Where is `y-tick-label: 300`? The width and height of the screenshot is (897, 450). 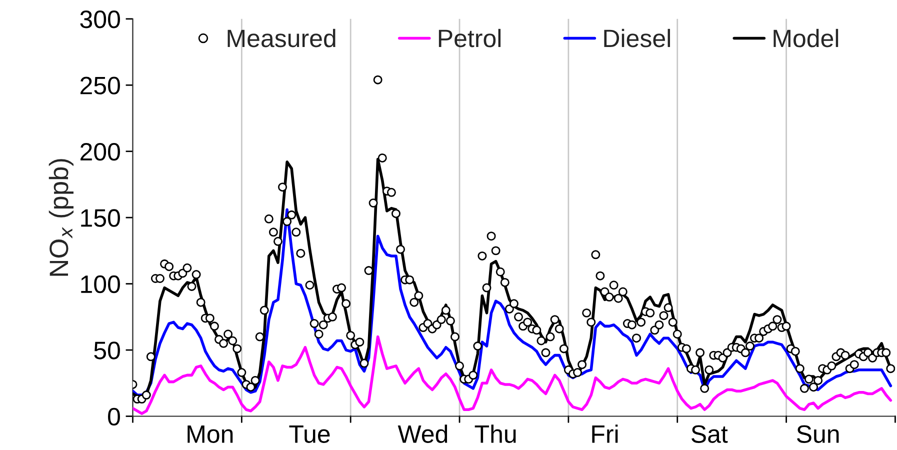 y-tick-label: 300 is located at coordinates (100, 19).